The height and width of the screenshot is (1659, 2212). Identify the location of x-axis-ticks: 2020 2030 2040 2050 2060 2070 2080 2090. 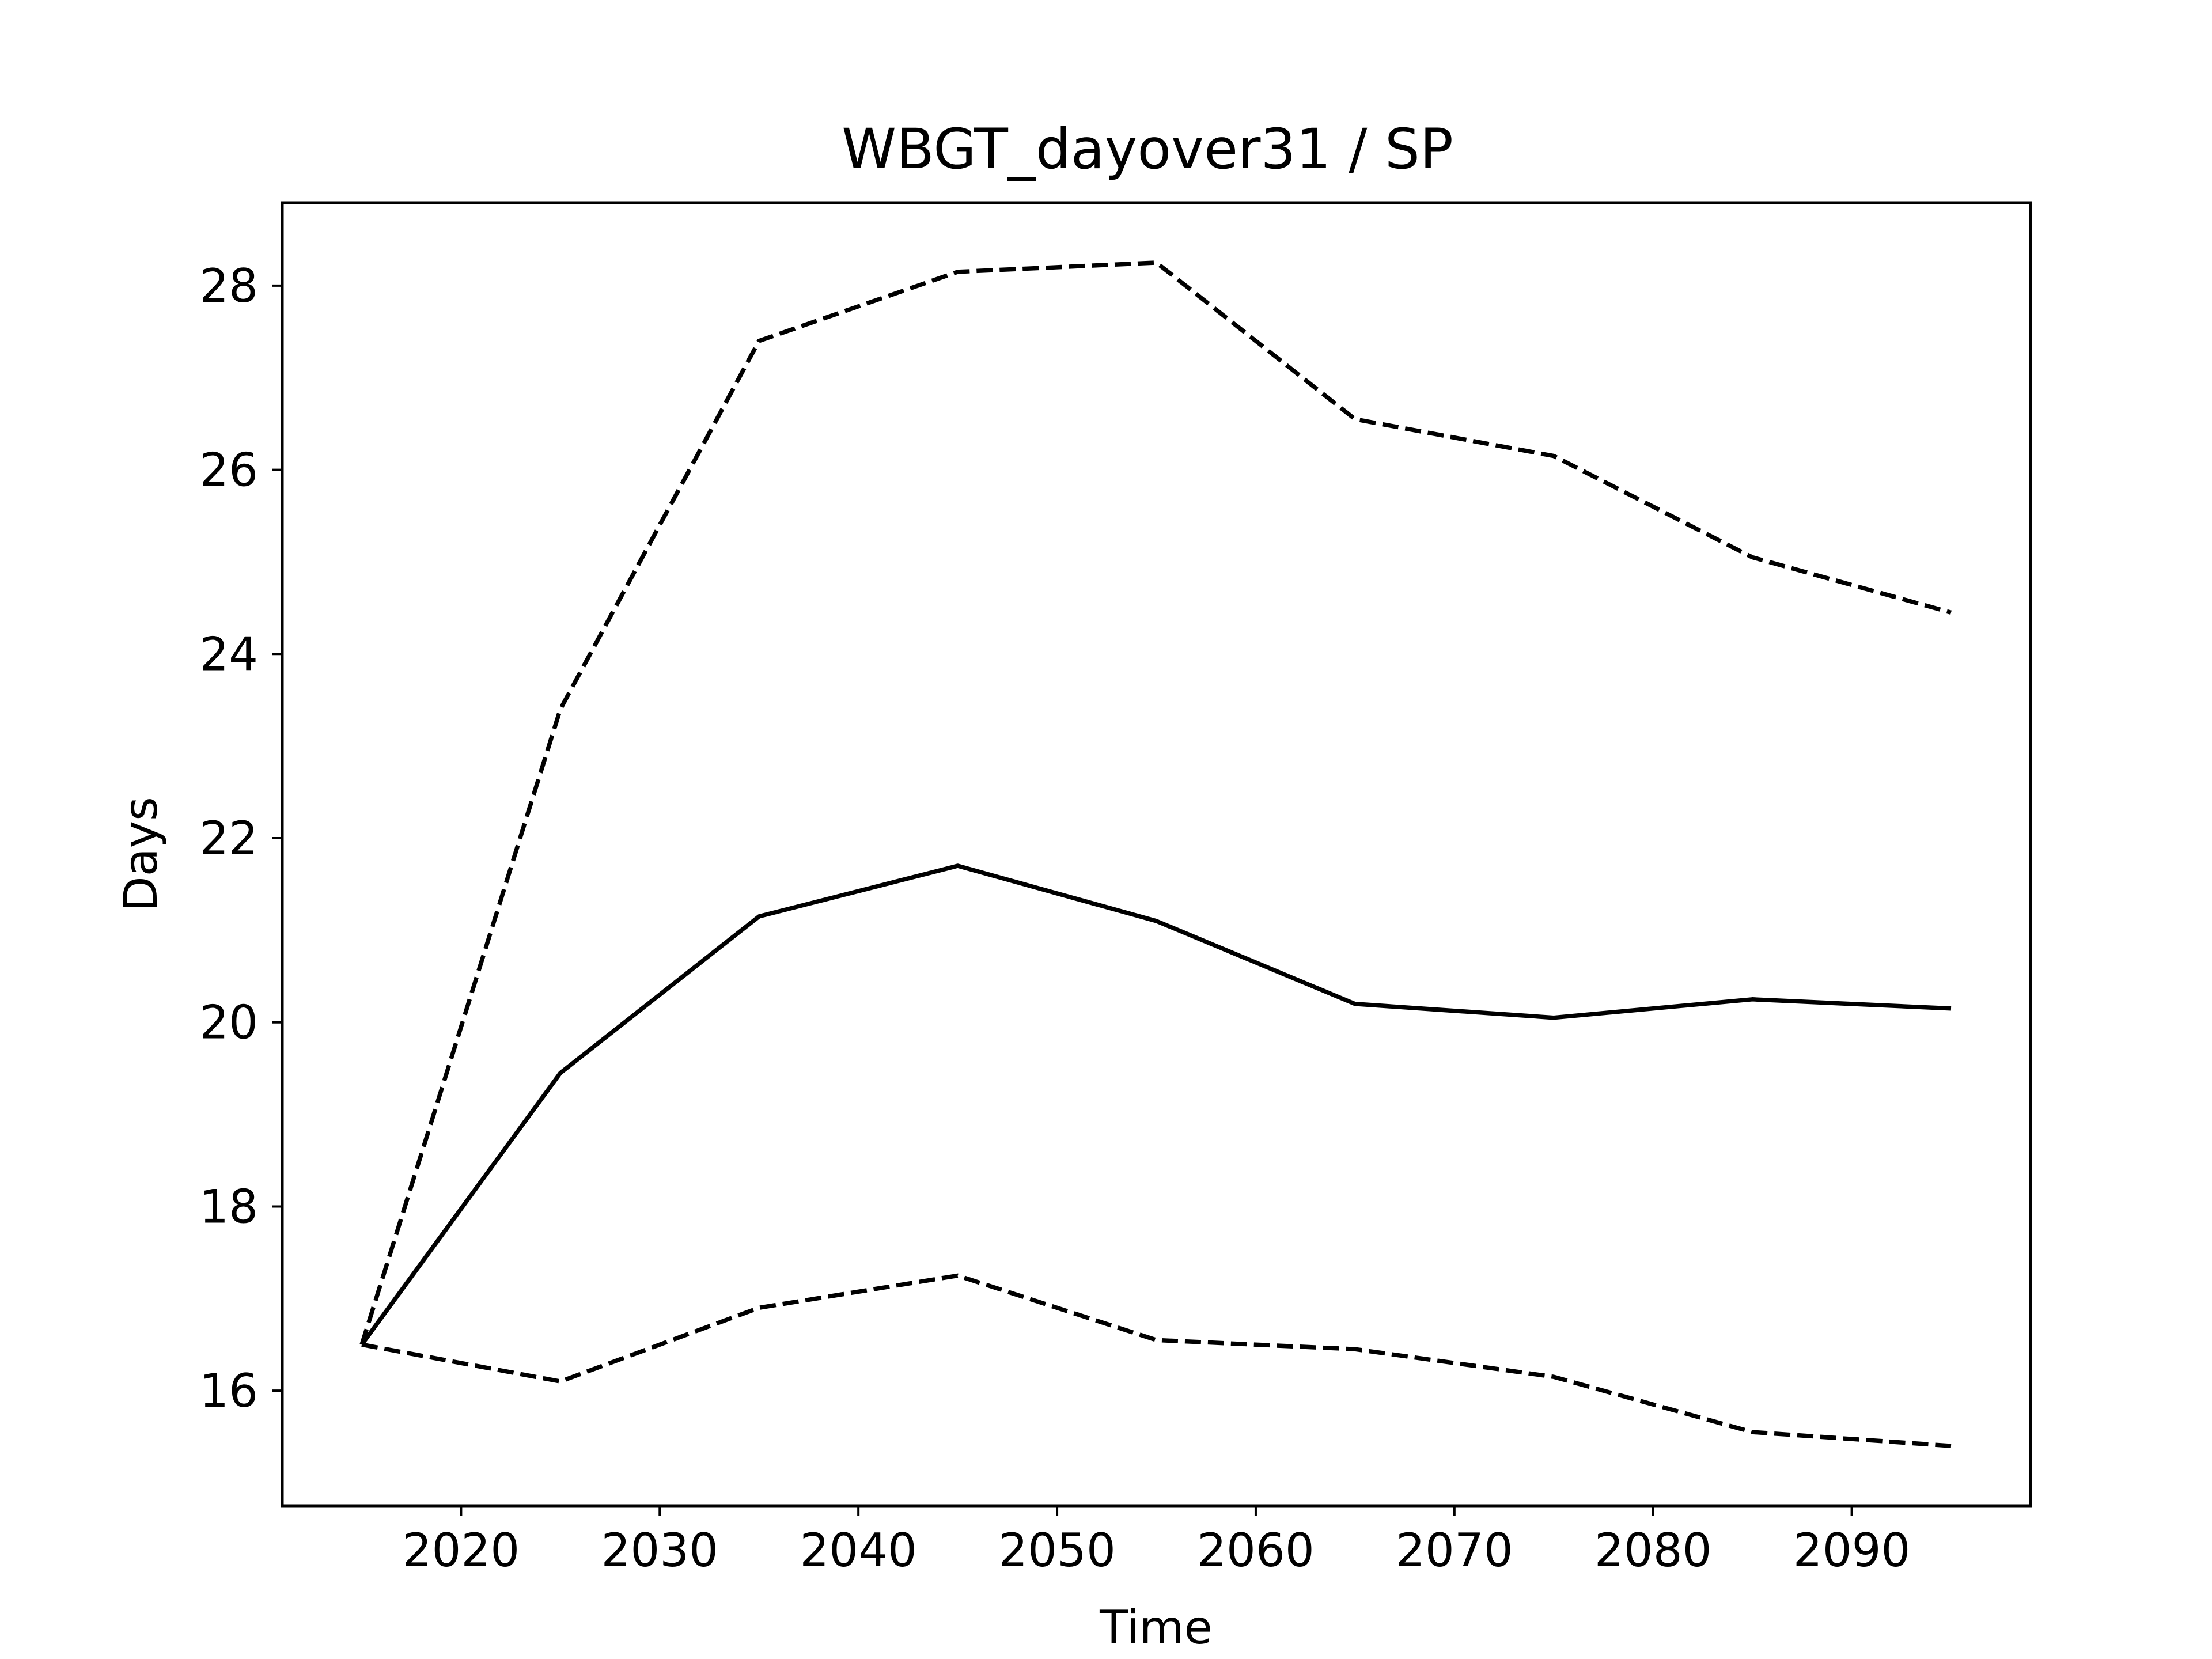
(1157, 1541).